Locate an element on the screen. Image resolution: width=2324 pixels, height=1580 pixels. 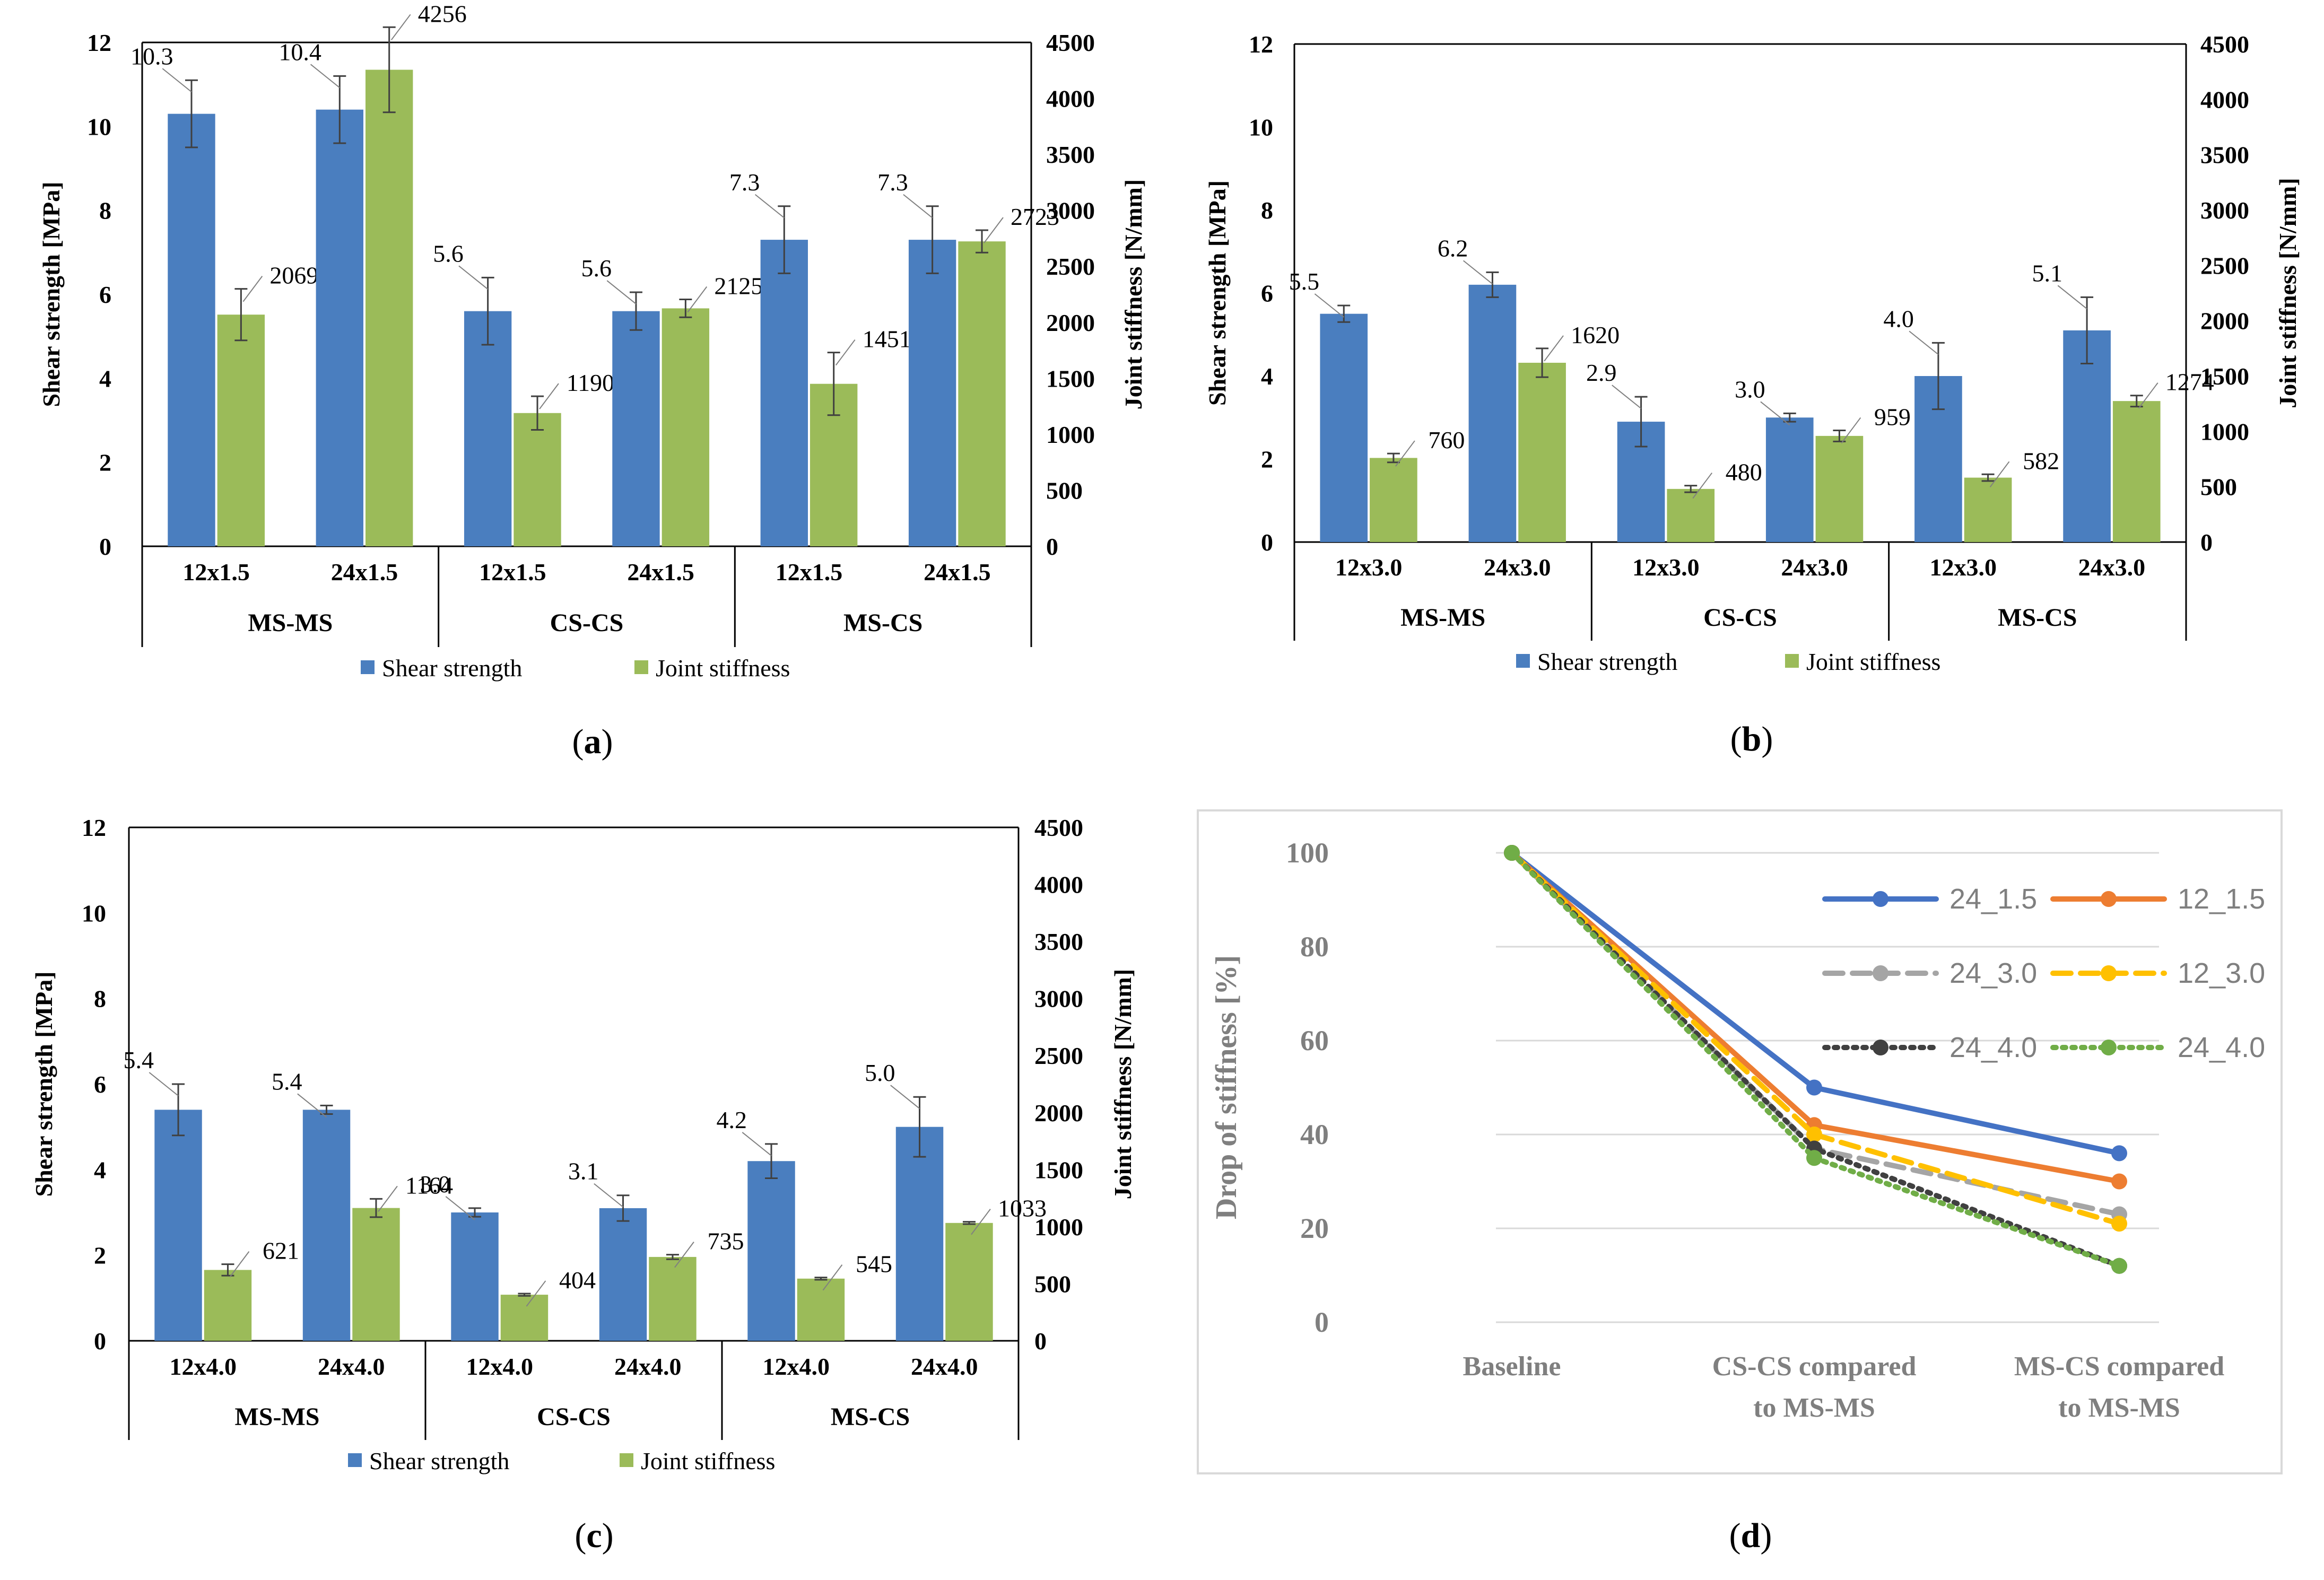
x-tick-label: 24x4.0 is located at coordinates (351, 1366).